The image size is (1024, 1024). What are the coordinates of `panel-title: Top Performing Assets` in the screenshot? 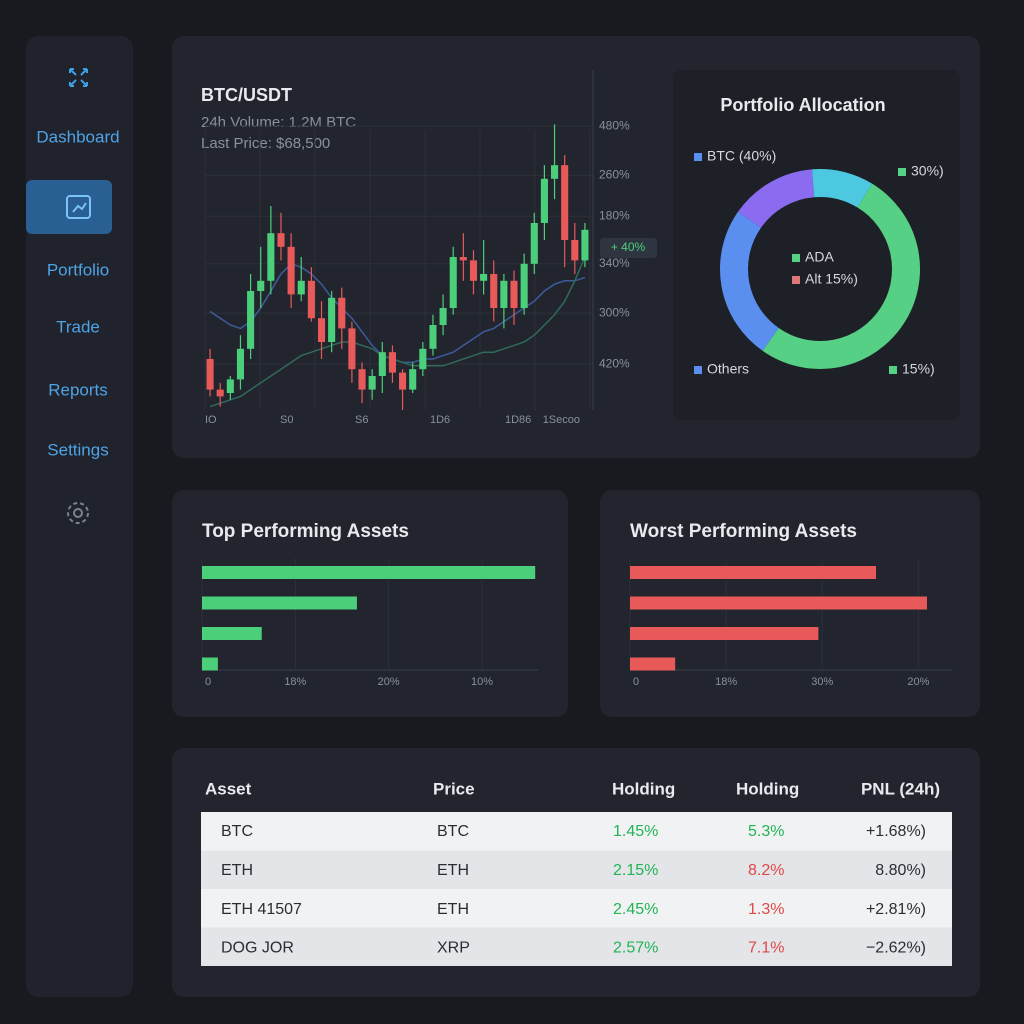 It's located at (305, 531).